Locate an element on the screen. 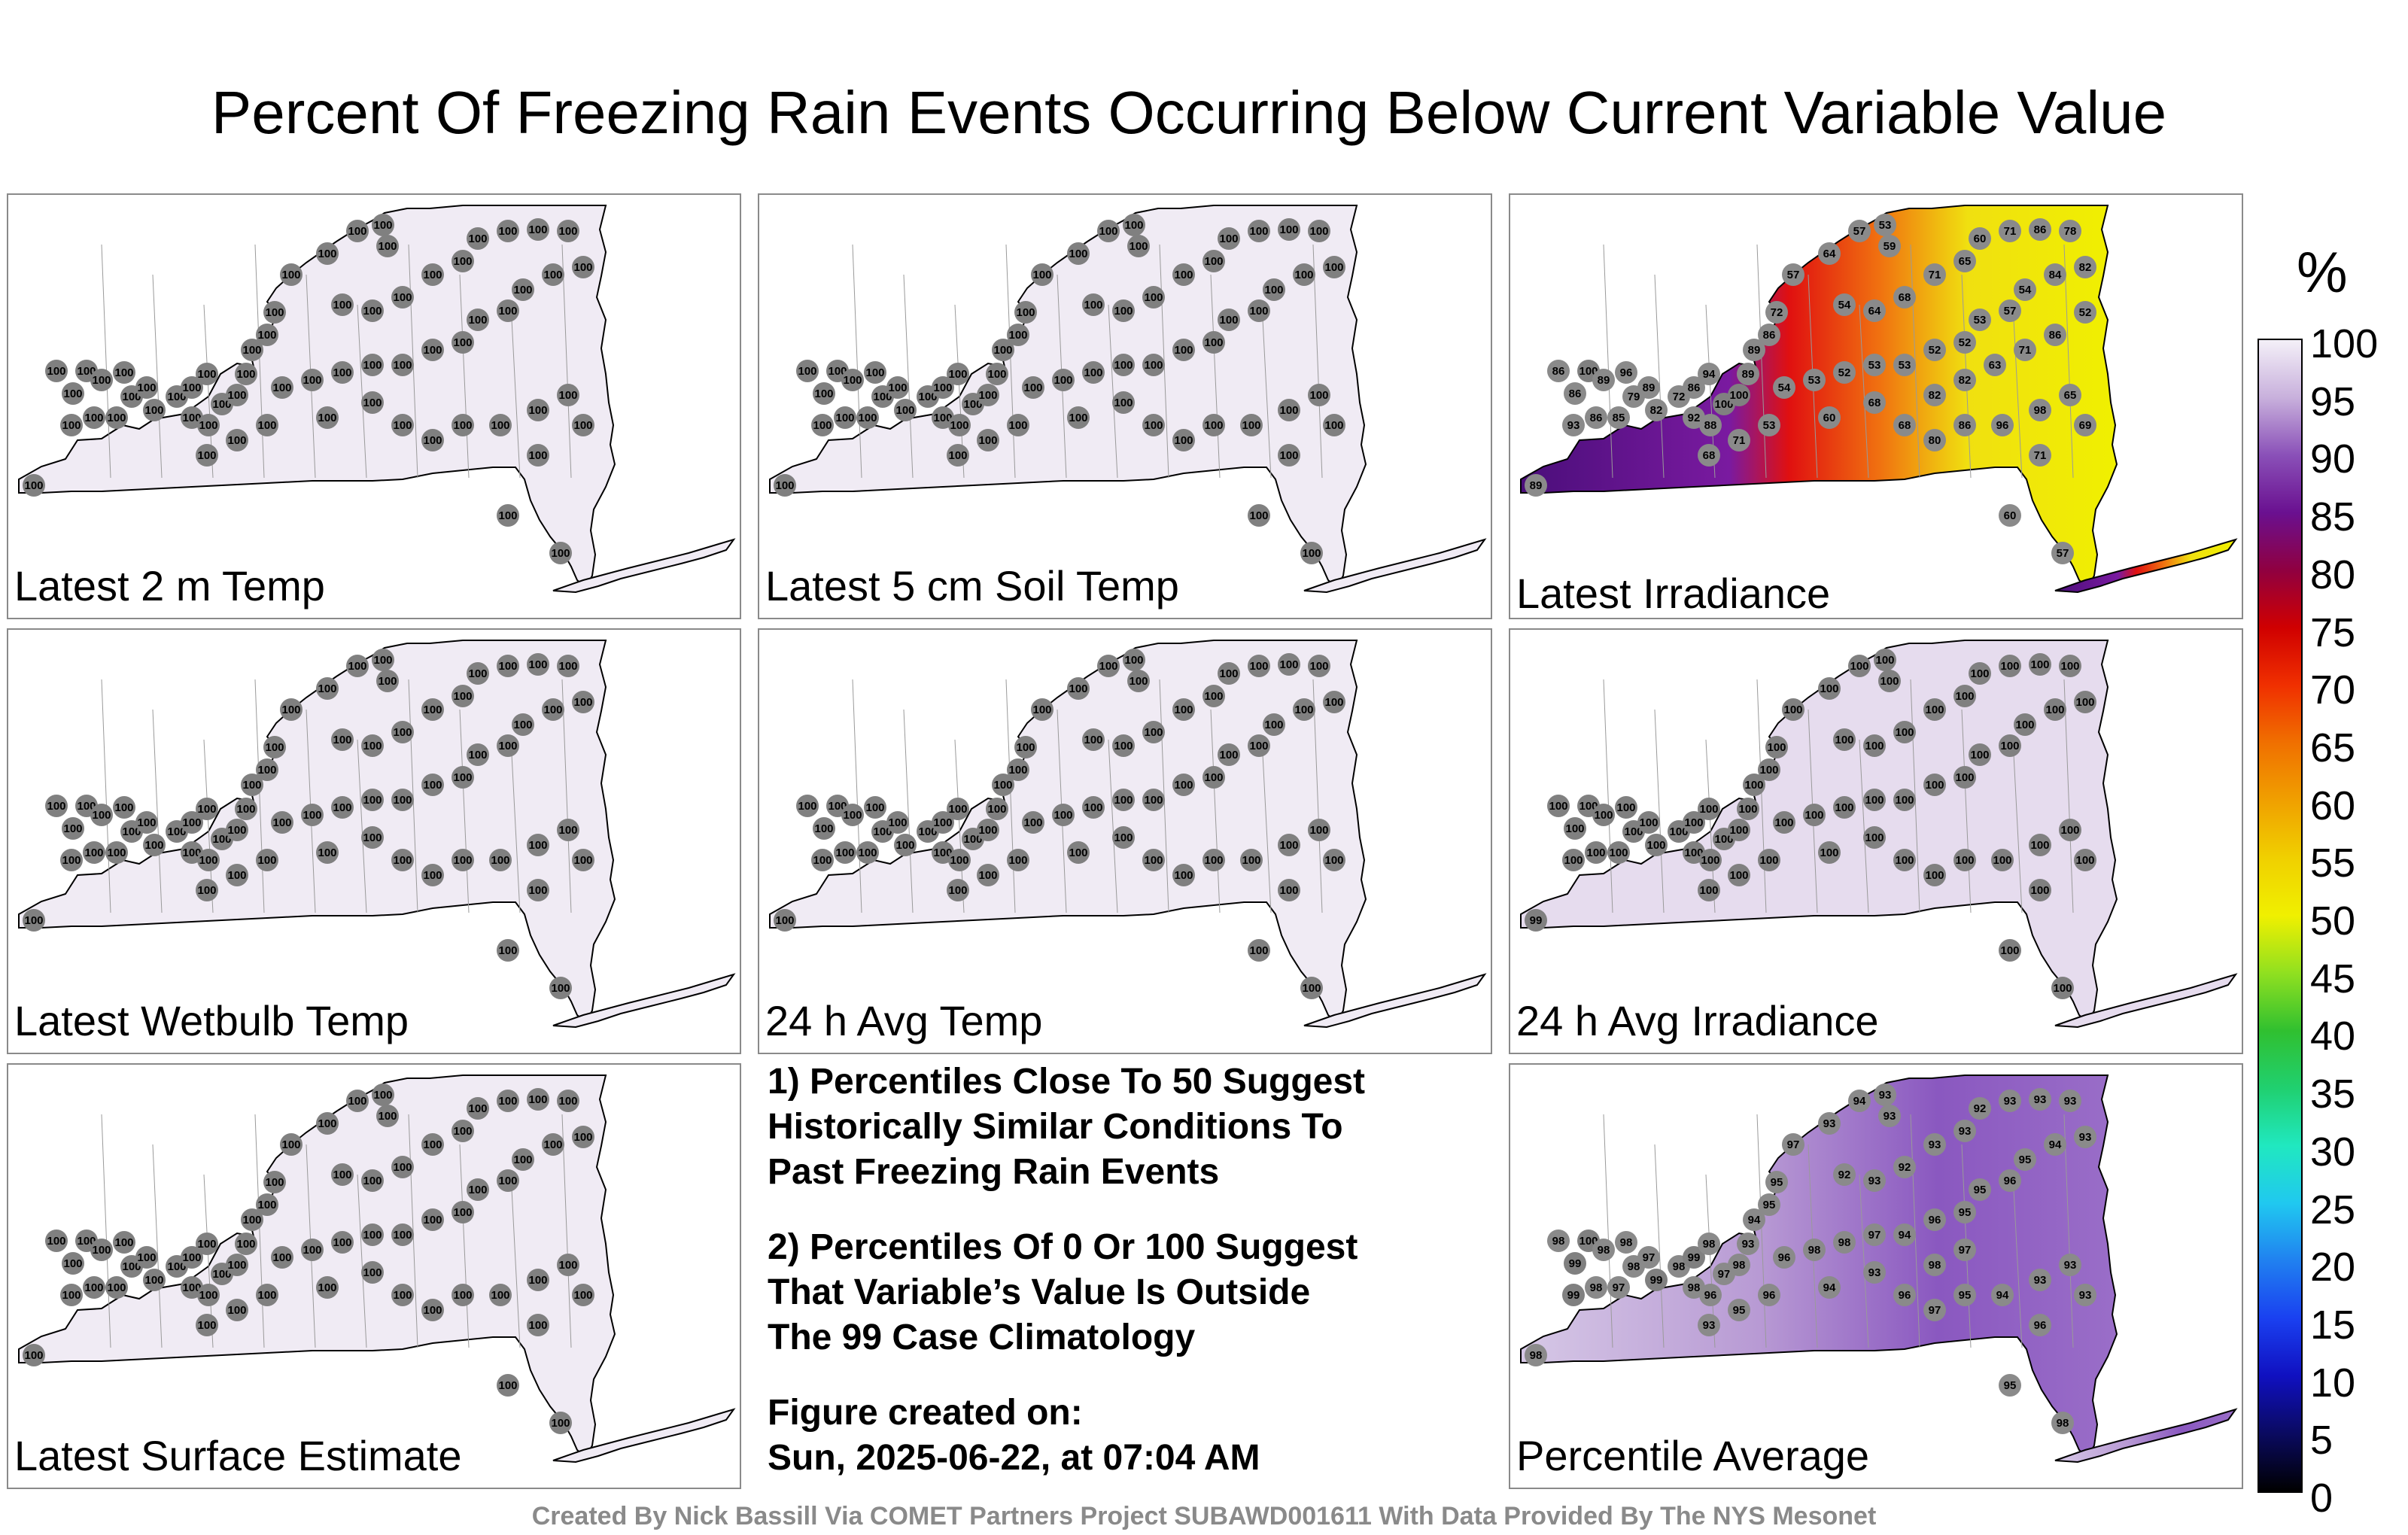 This screenshot has width=2408, height=1535. station-value: 54 is located at coordinates (1784, 387).